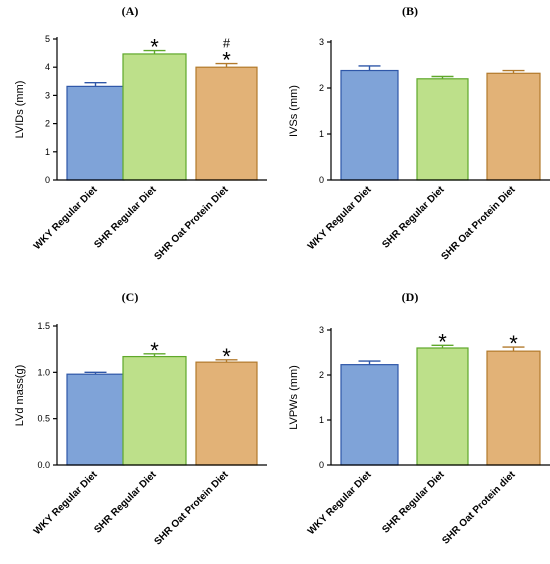  What do you see at coordinates (130, 11) in the screenshot?
I see `panel-label: (A)` at bounding box center [130, 11].